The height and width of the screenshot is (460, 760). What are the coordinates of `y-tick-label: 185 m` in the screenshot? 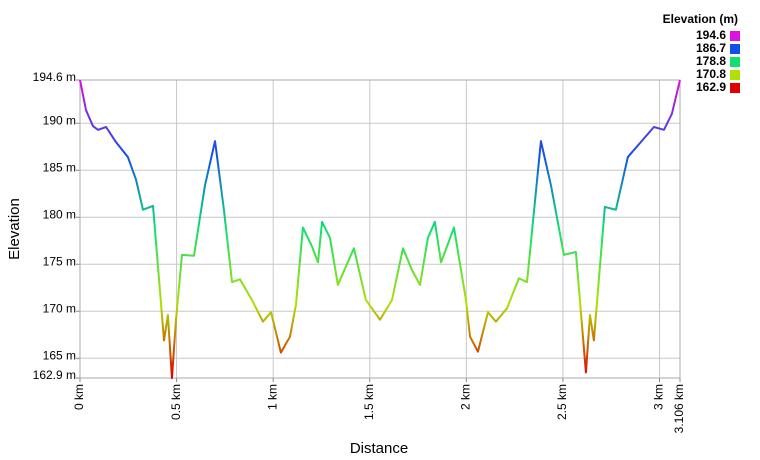 It's located at (59, 167).